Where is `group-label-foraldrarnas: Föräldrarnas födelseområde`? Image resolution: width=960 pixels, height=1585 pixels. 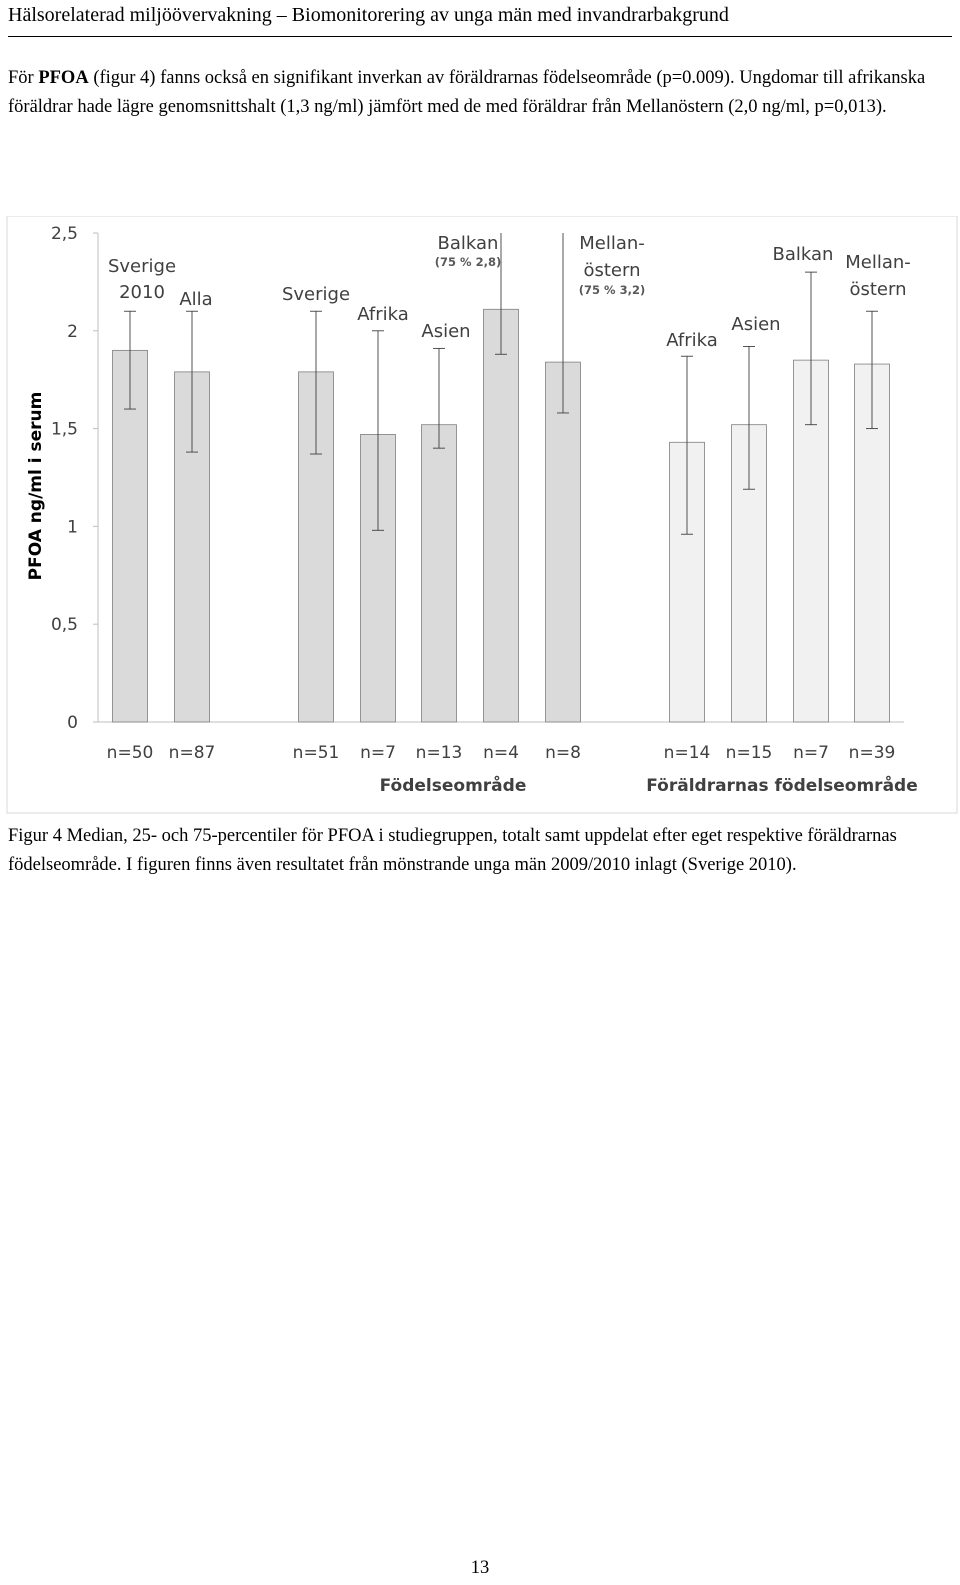 group-label-foraldrarnas: Föräldrarnas födelseområde is located at coordinates (782, 785).